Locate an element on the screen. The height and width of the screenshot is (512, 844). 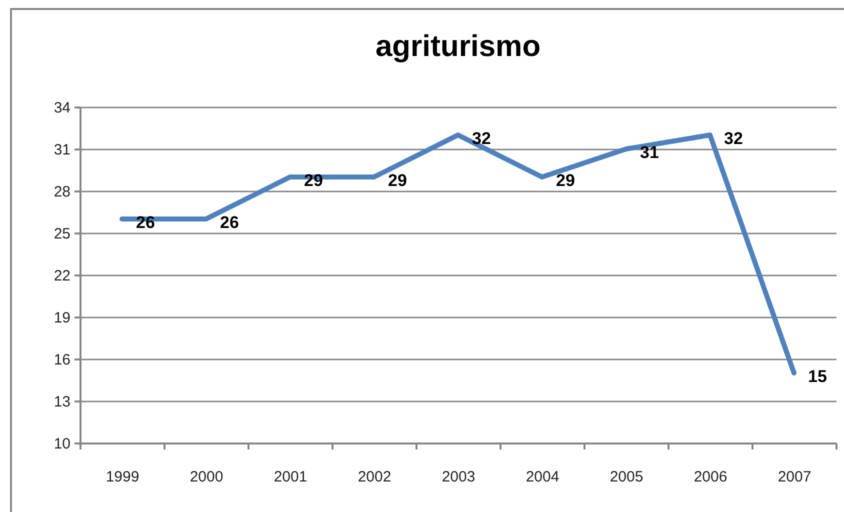
y-tick-label: 31 is located at coordinates (62, 150).